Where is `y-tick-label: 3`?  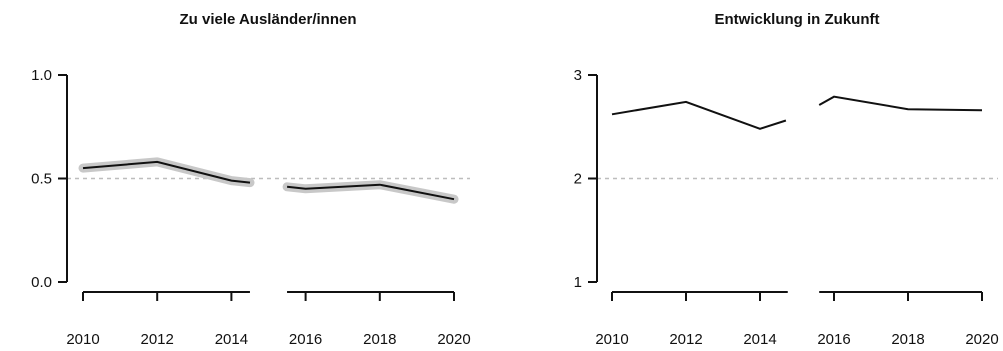
y-tick-label: 3 is located at coordinates (578, 75).